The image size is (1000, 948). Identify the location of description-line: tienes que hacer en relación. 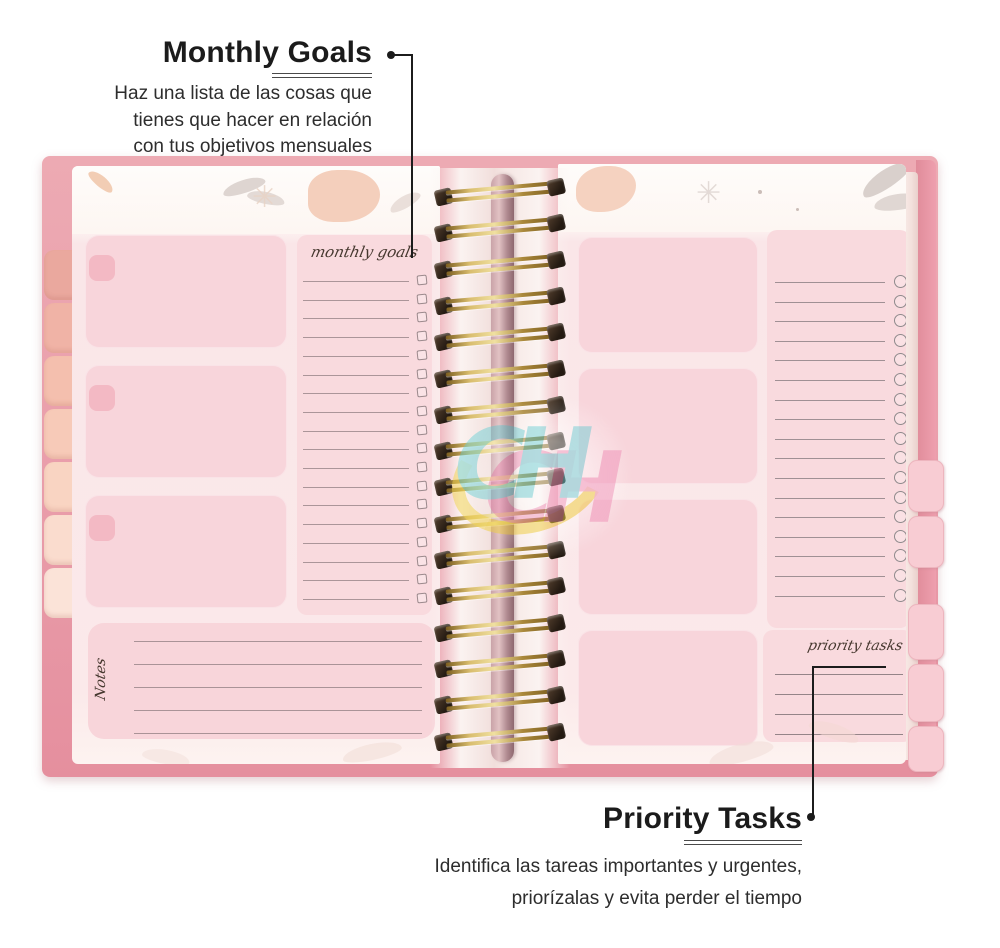
(252, 120).